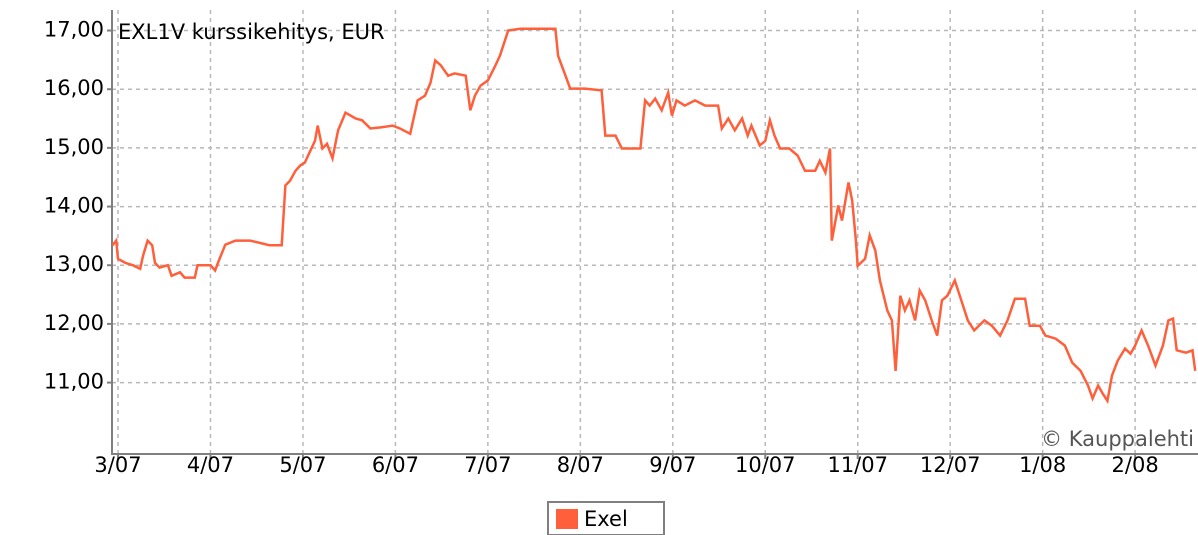 This screenshot has height=535, width=1198. Describe the element at coordinates (117, 465) in the screenshot. I see `x-tick-label: 3/07` at that location.